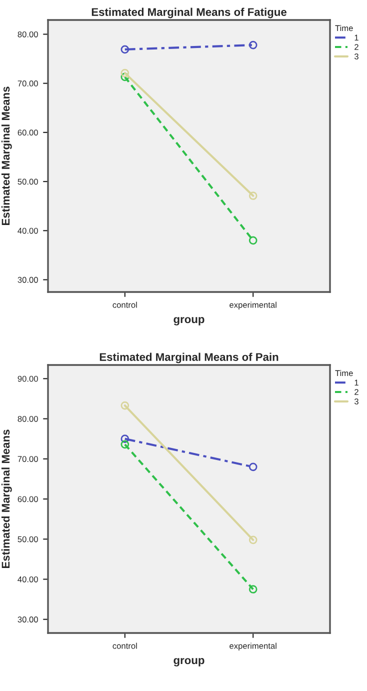 This screenshot has width=367, height=691. Describe the element at coordinates (189, 13) in the screenshot. I see `chart-title: Estimated Marginal Means of Fatigue` at that location.